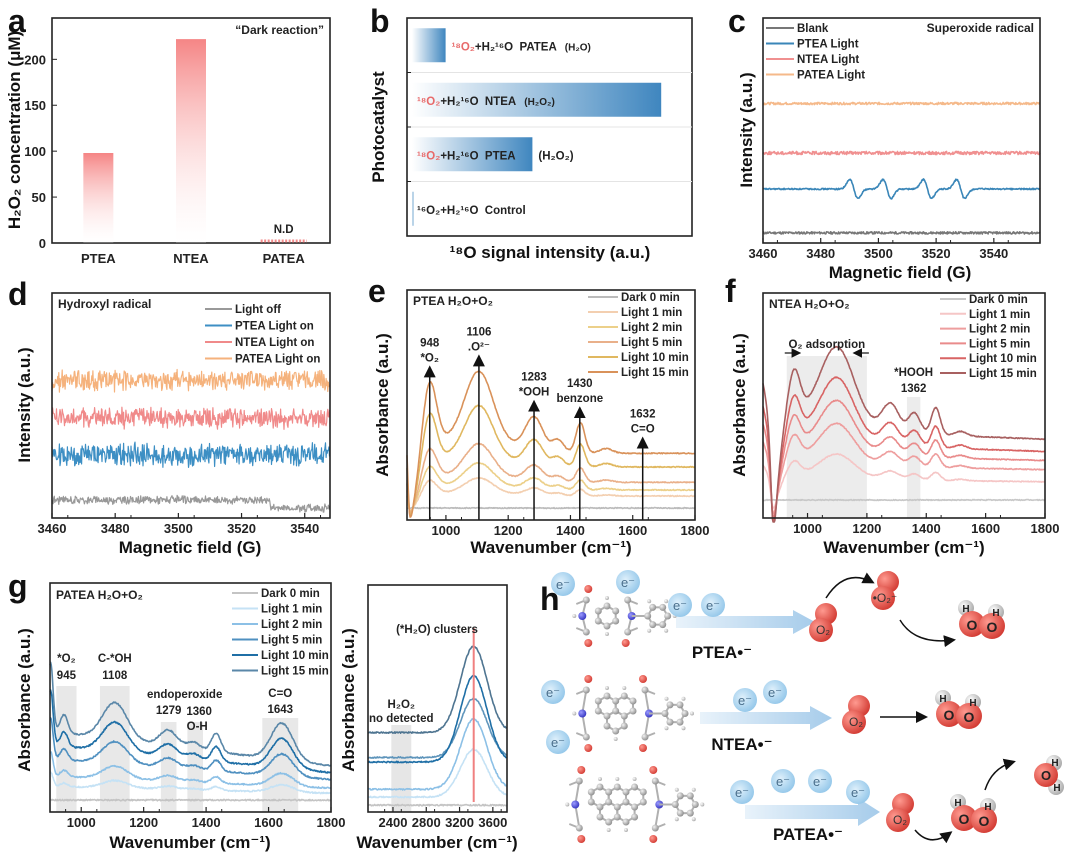  Describe the element at coordinates (35, 151) in the screenshot. I see `y-tick-label: 100` at that location.